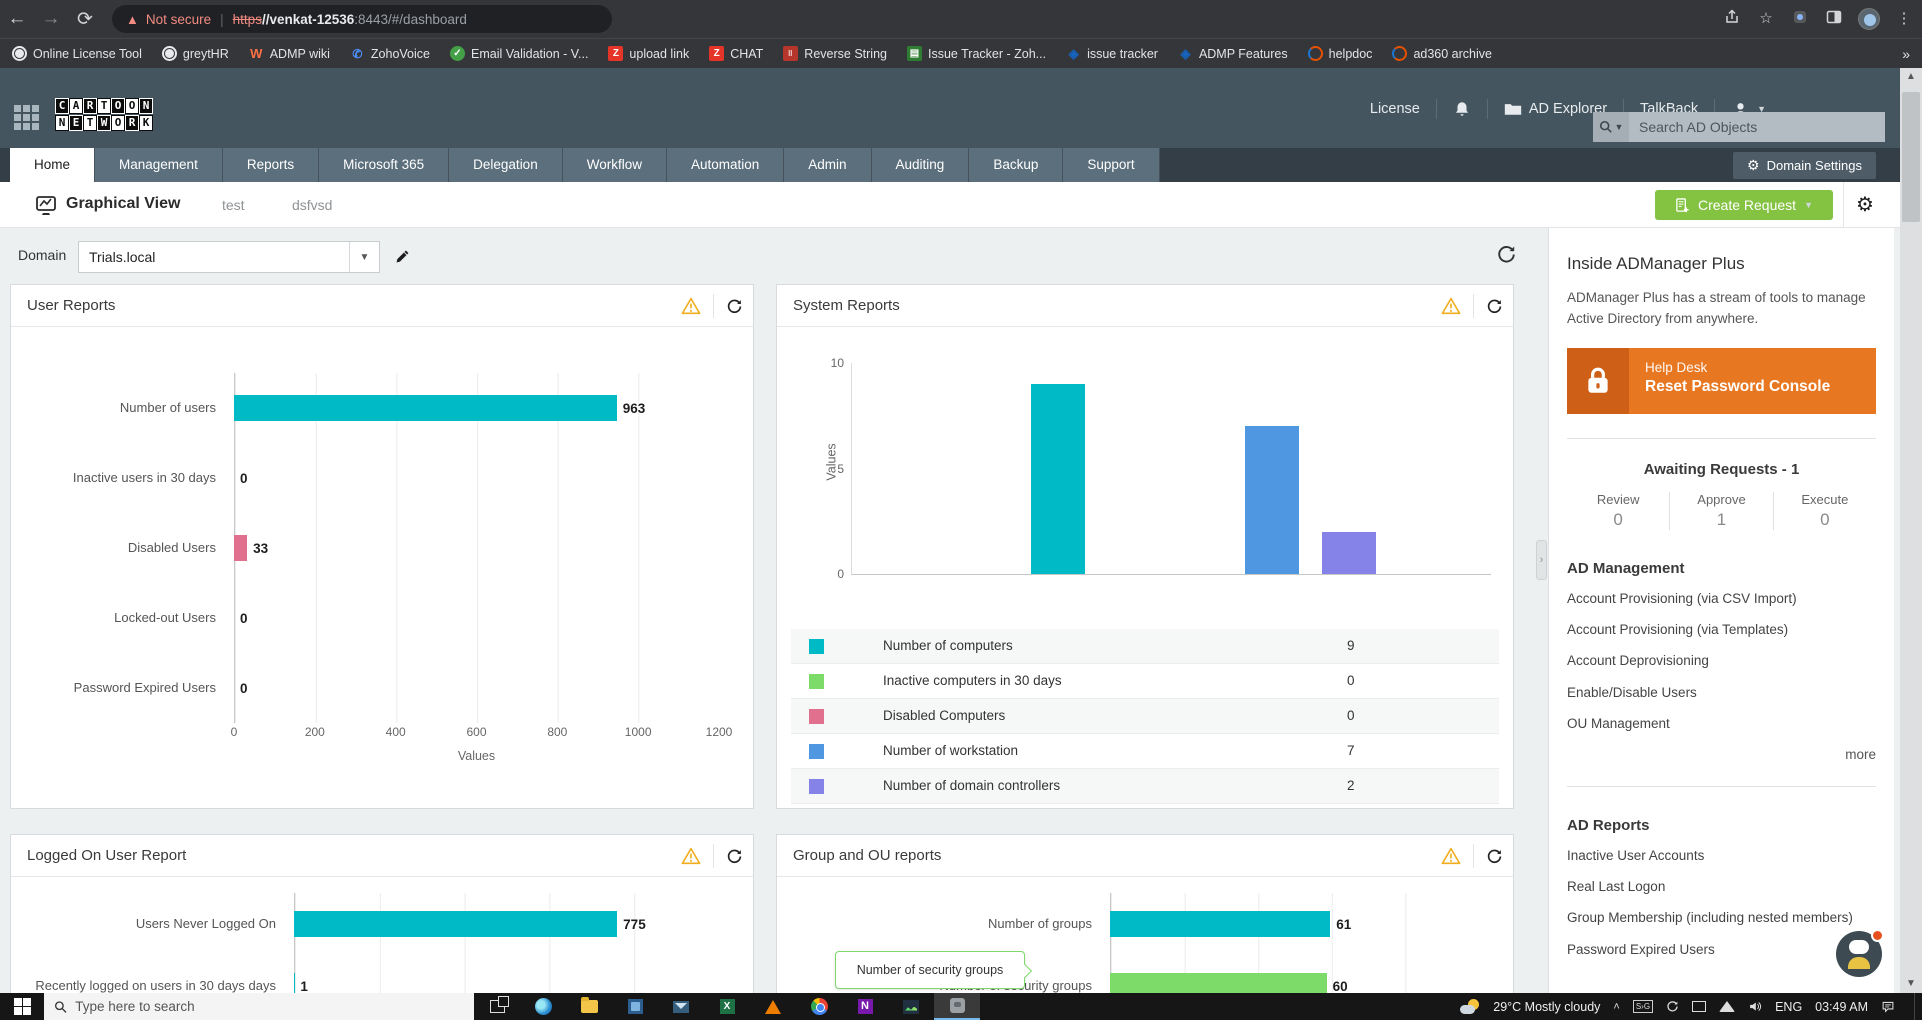  Describe the element at coordinates (178, 19) in the screenshot. I see `not-secure-label: Not secure` at that location.